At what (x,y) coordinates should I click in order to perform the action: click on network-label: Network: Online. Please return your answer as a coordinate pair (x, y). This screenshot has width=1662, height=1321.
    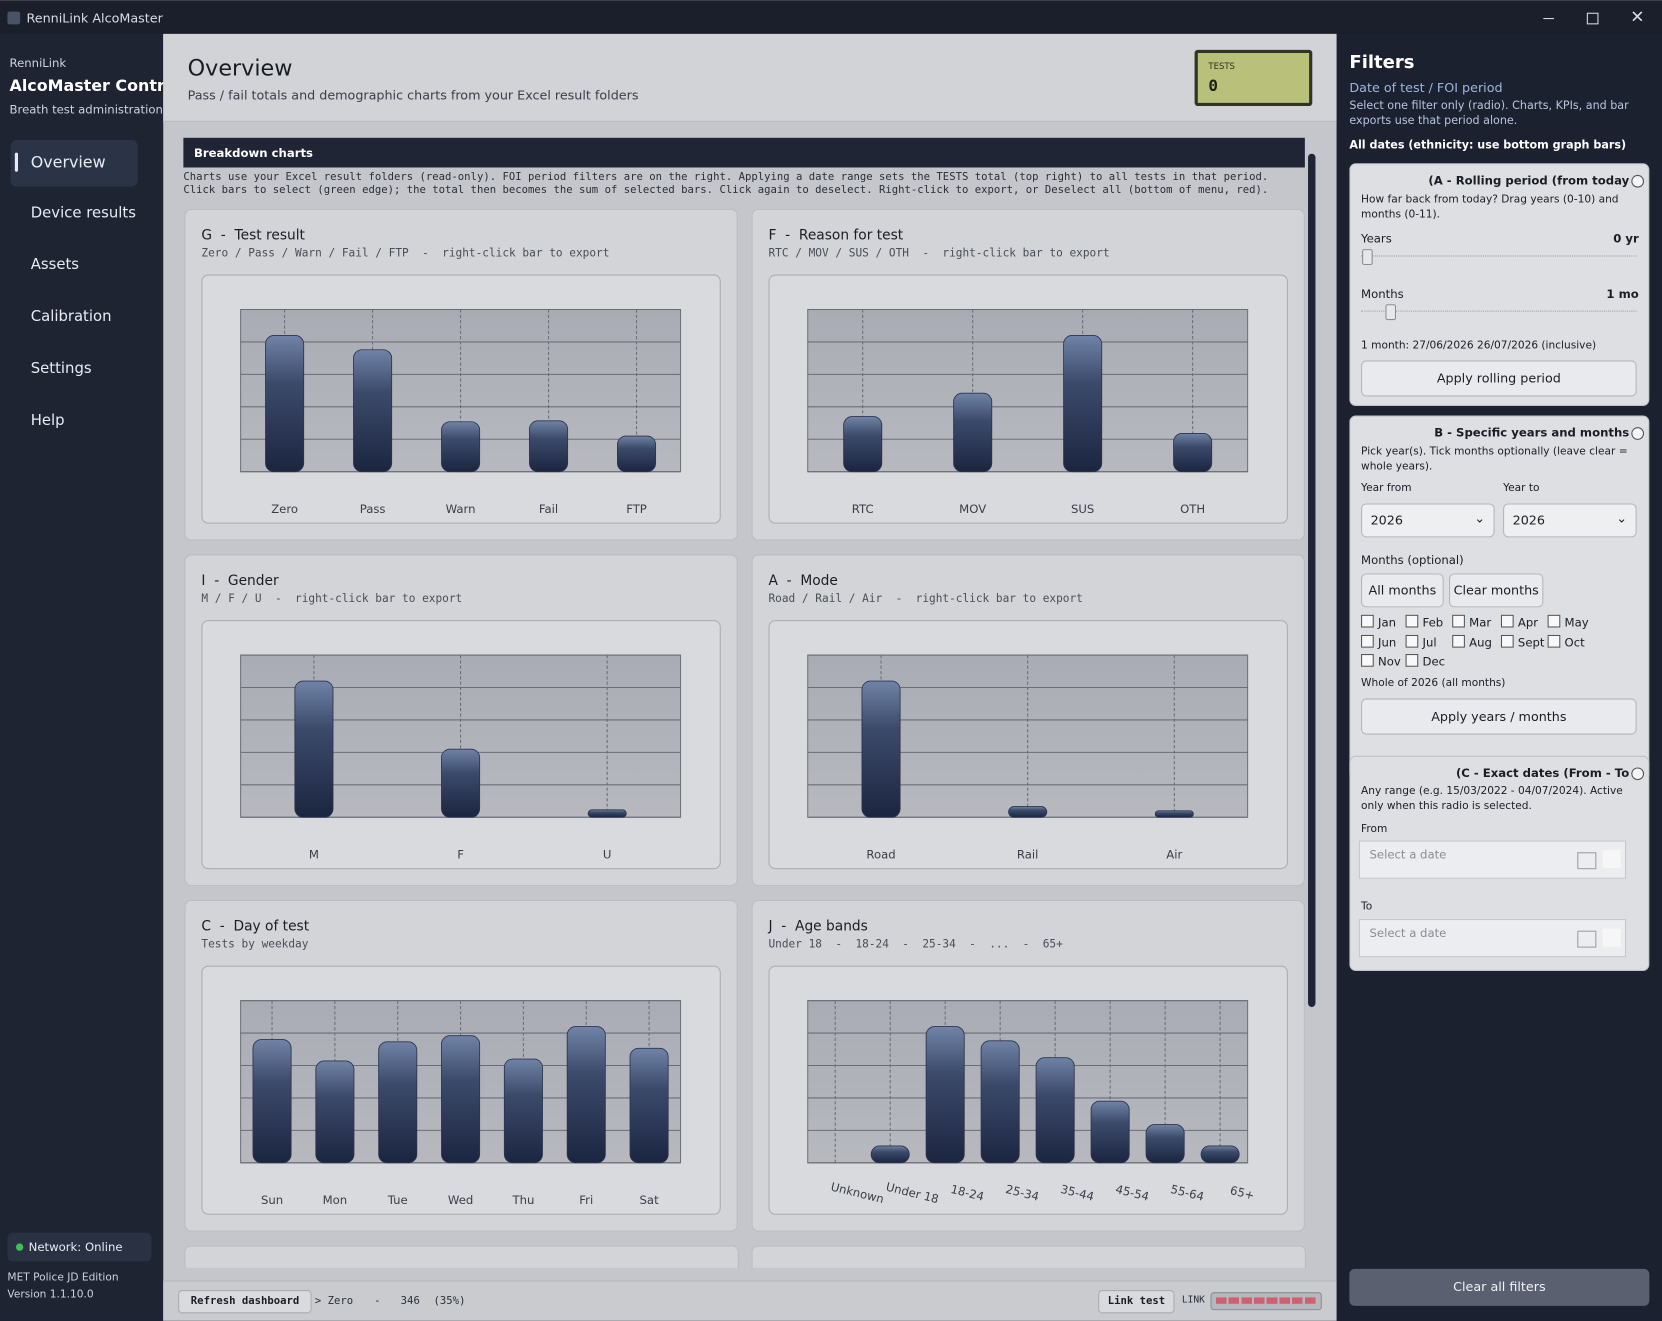
    Looking at the image, I should click on (75, 1247).